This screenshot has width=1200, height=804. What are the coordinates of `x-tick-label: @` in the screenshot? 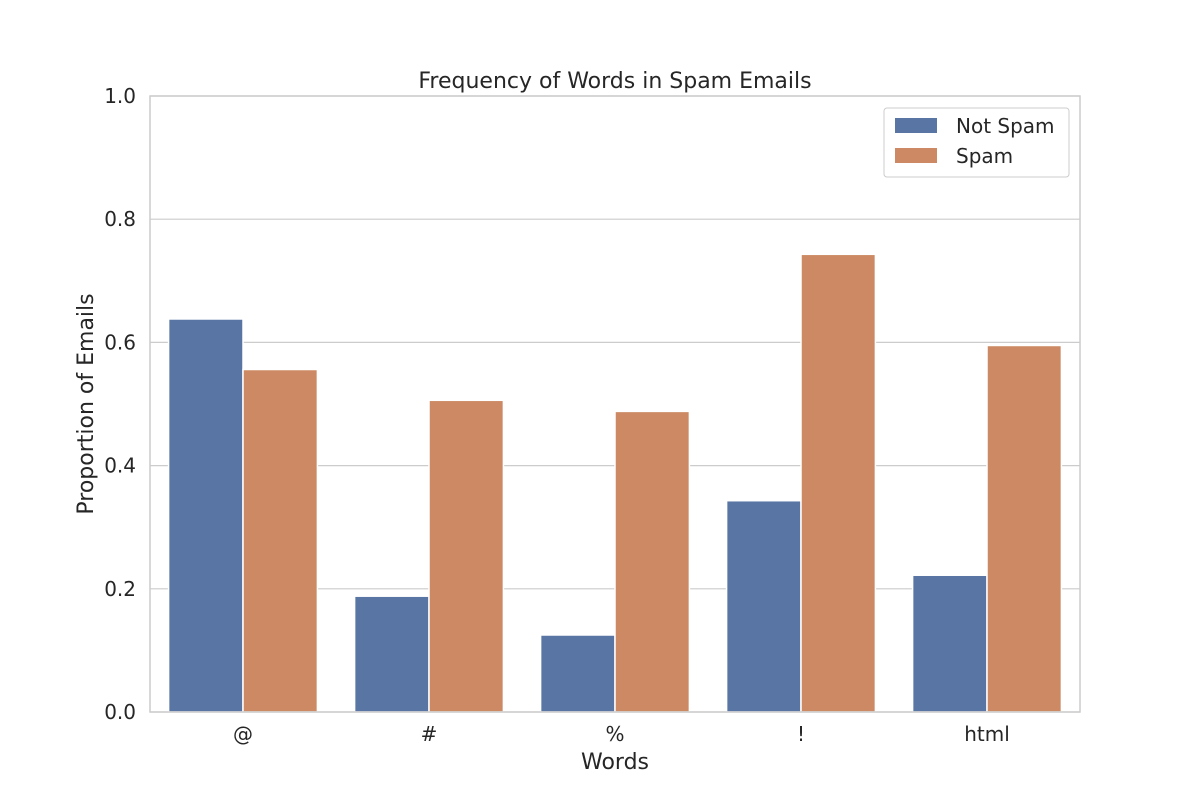 It's located at (243, 734).